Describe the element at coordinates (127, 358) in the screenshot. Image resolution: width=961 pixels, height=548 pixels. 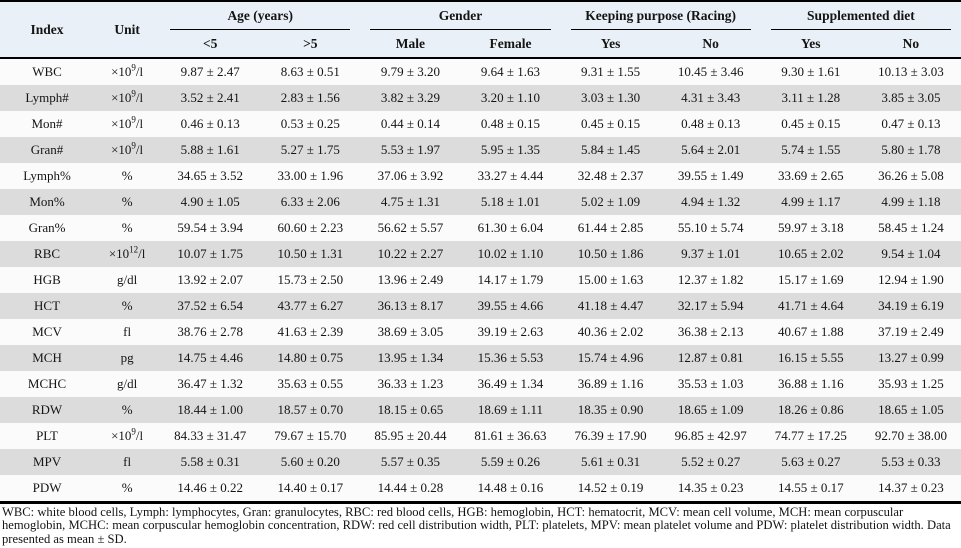
I see `row-unit-cell: pg` at that location.